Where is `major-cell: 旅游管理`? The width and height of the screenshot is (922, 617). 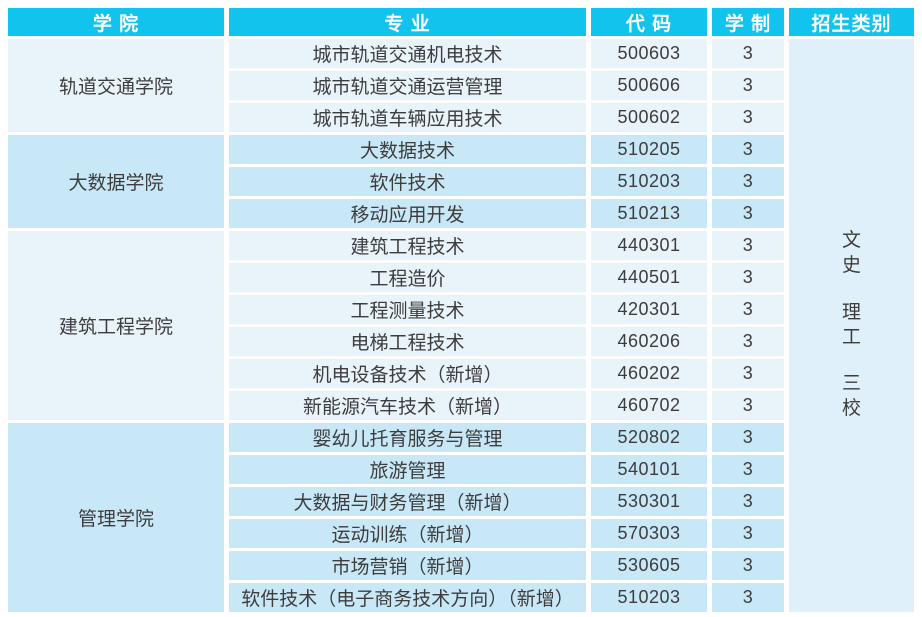
major-cell: 旅游管理 is located at coordinates (407, 469).